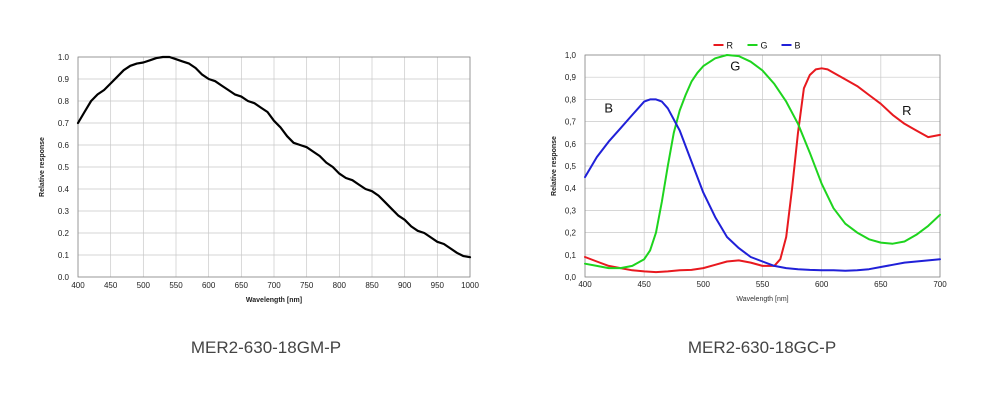 This screenshot has width=1000, height=400. What do you see at coordinates (571, 122) in the screenshot?
I see `y-tick-label: 0,7` at bounding box center [571, 122].